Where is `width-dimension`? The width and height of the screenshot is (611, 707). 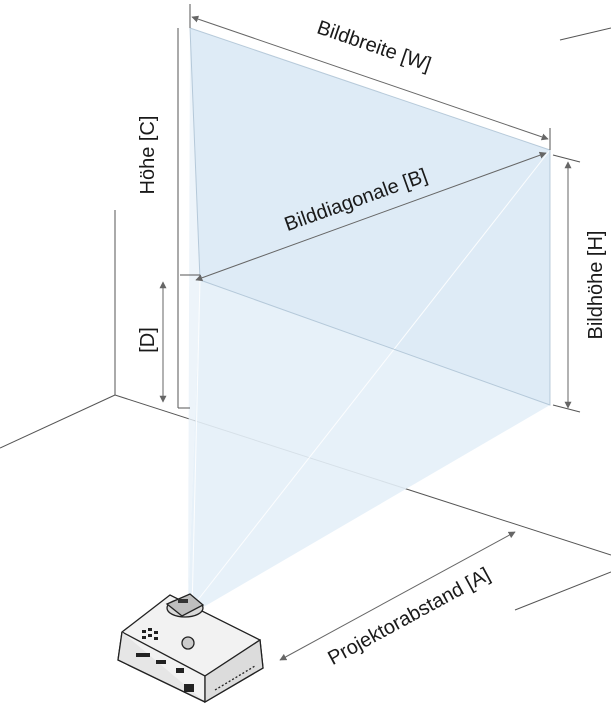
width-dimension is located at coordinates (370, 77).